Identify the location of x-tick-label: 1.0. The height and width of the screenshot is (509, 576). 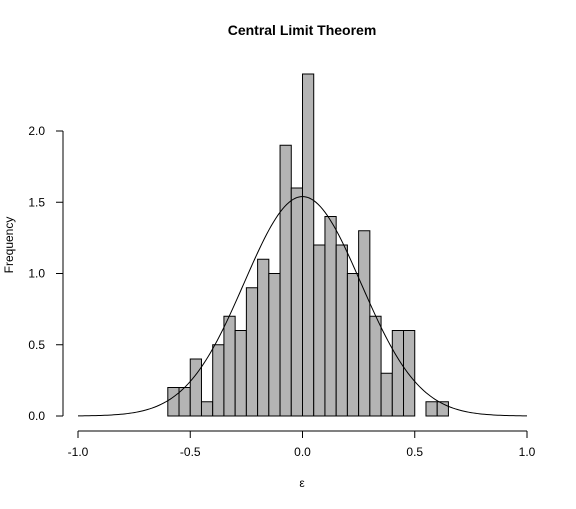
(527, 452).